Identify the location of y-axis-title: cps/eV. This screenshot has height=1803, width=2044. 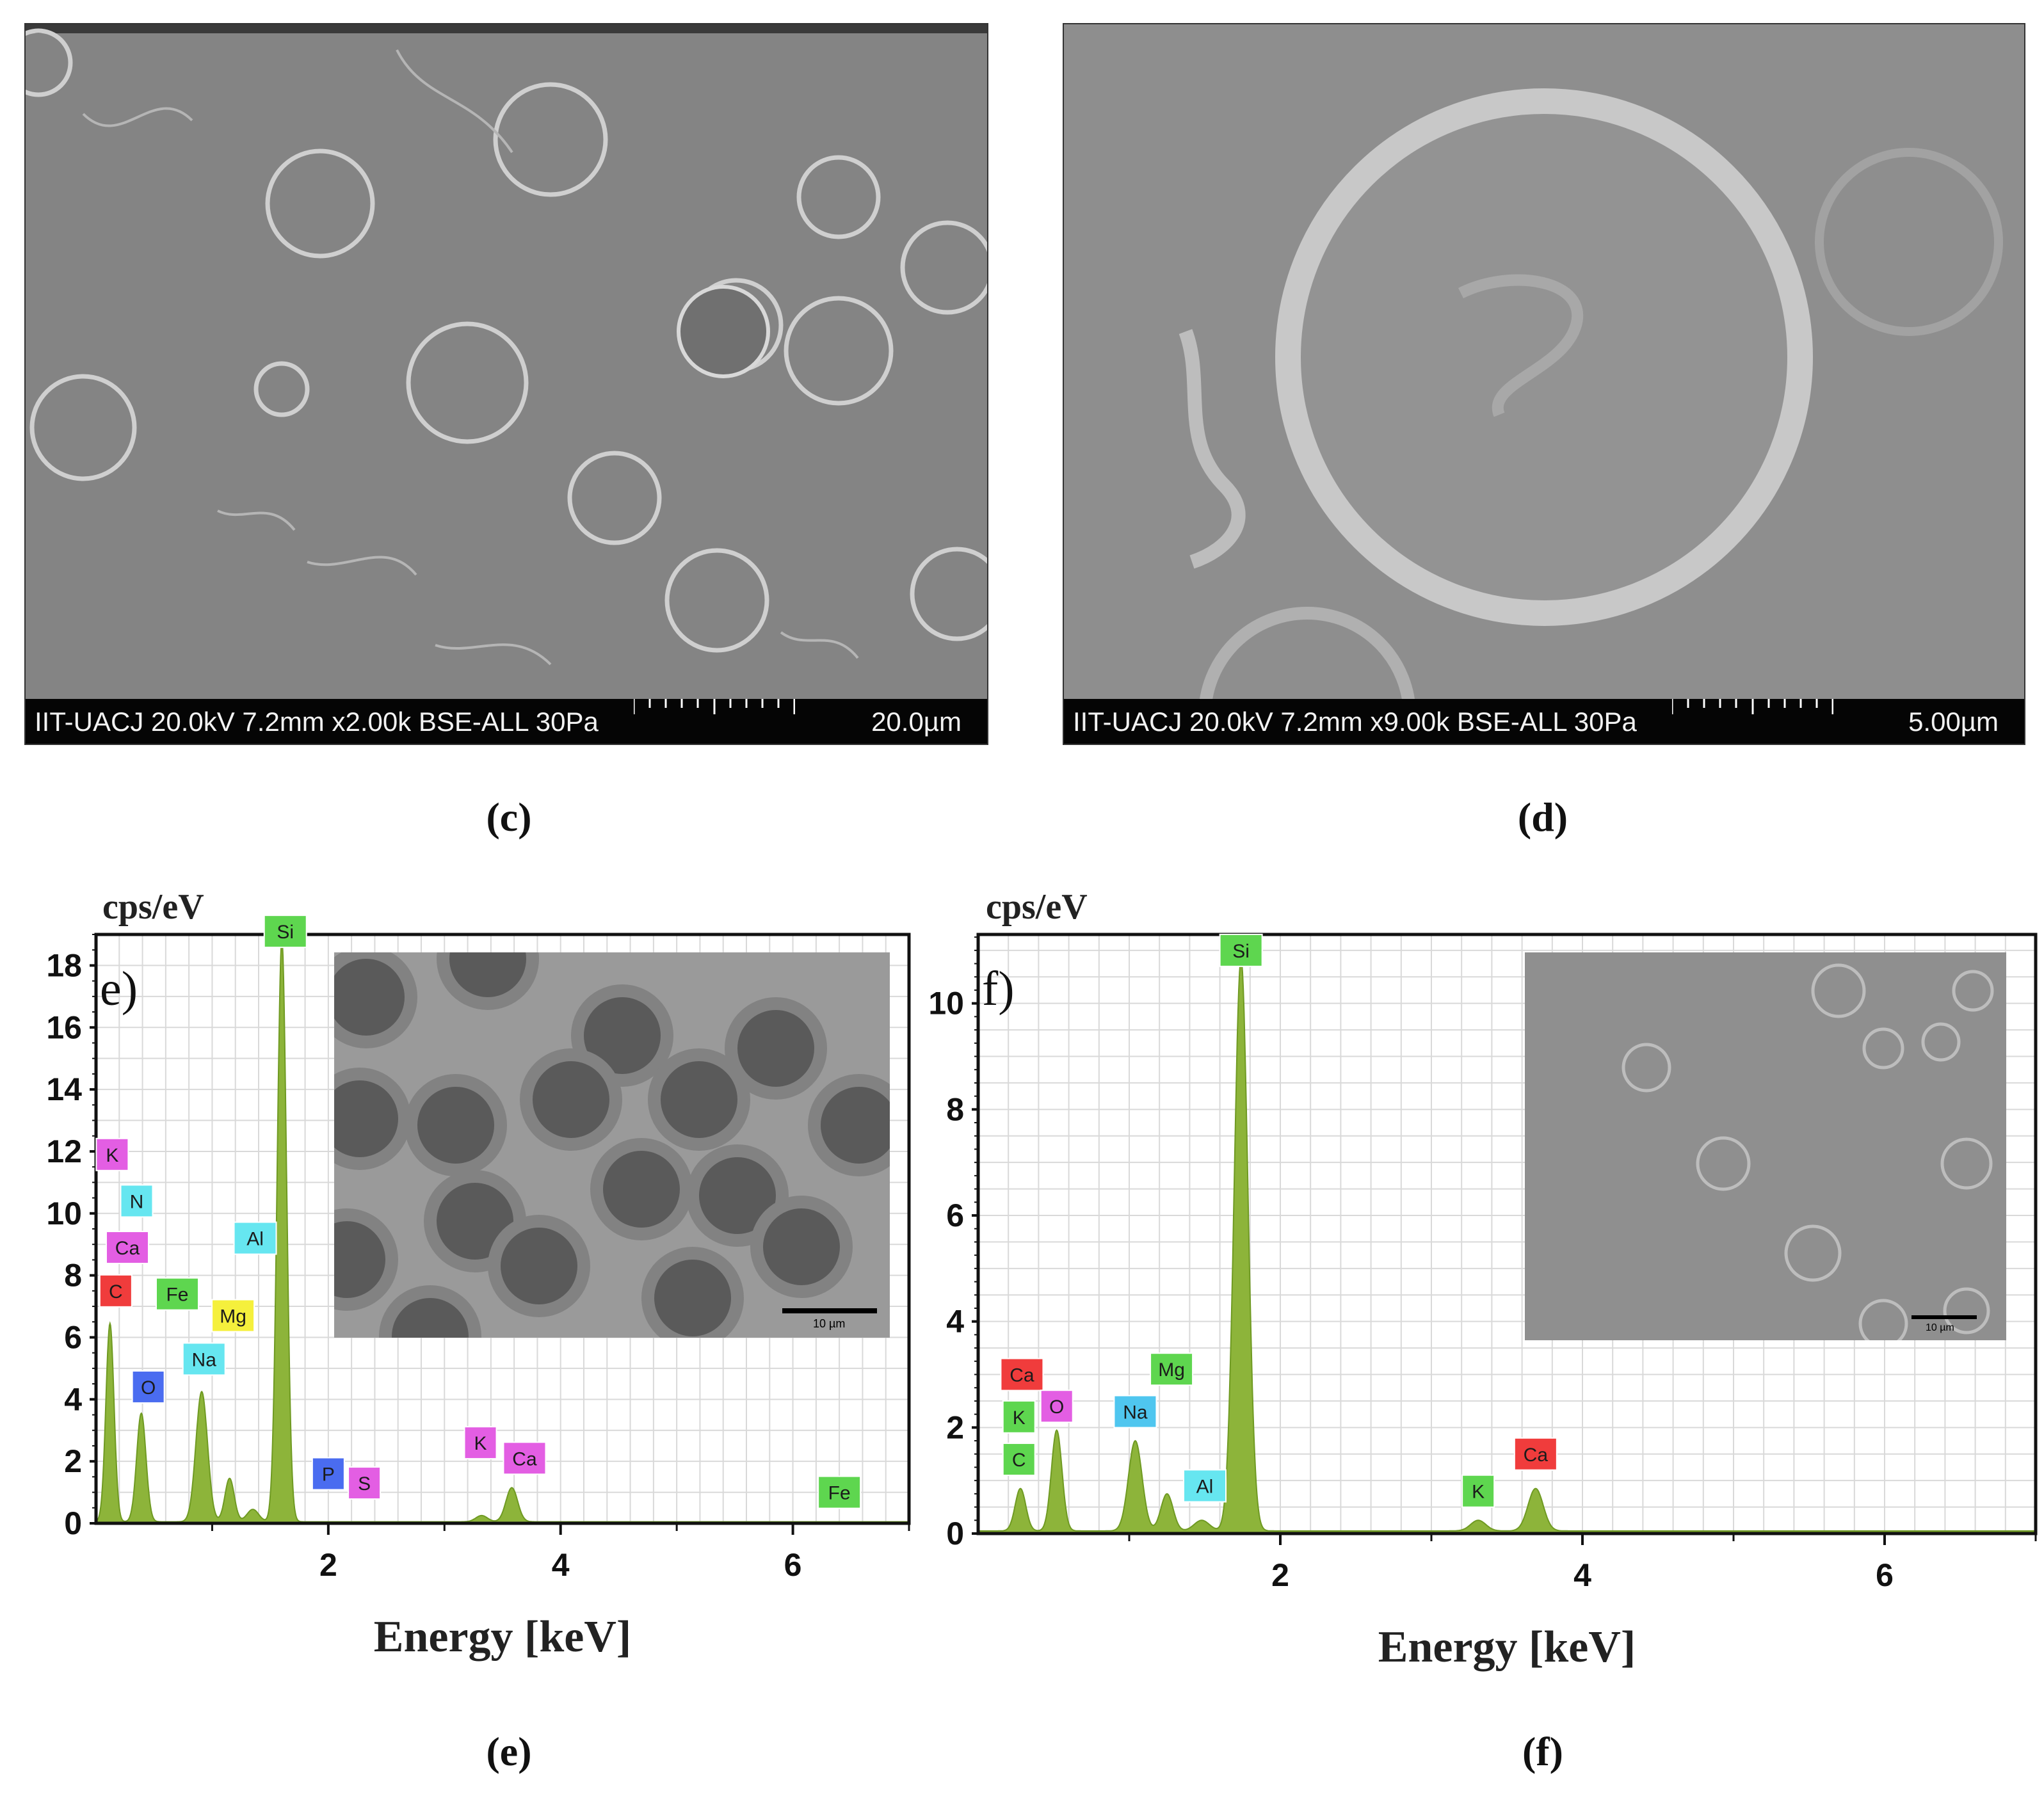
(1037, 907).